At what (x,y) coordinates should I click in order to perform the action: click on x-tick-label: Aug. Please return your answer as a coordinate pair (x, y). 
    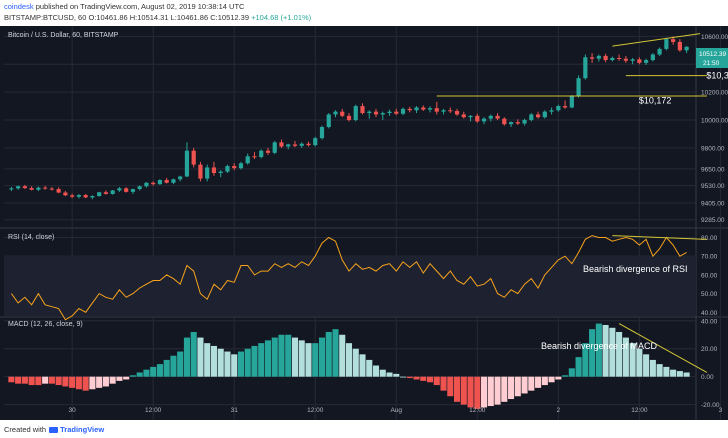
    Looking at the image, I should click on (396, 410).